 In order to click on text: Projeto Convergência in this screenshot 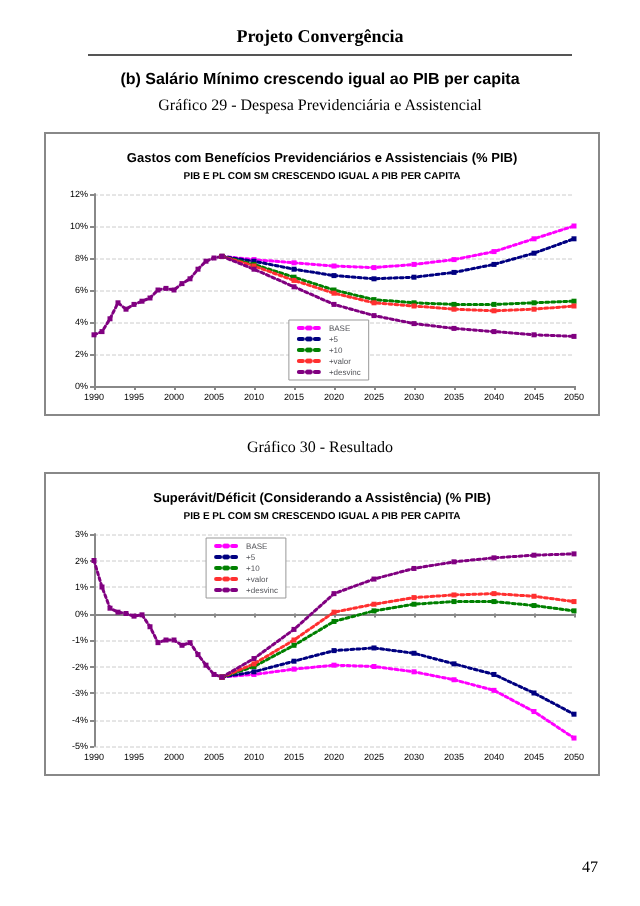, I will do `click(320, 37)`.